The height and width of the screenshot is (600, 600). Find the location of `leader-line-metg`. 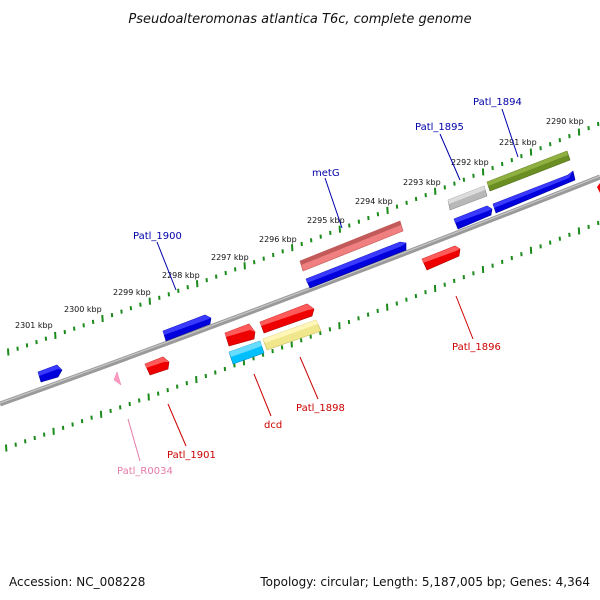

leader-line-metg is located at coordinates (333, 203).